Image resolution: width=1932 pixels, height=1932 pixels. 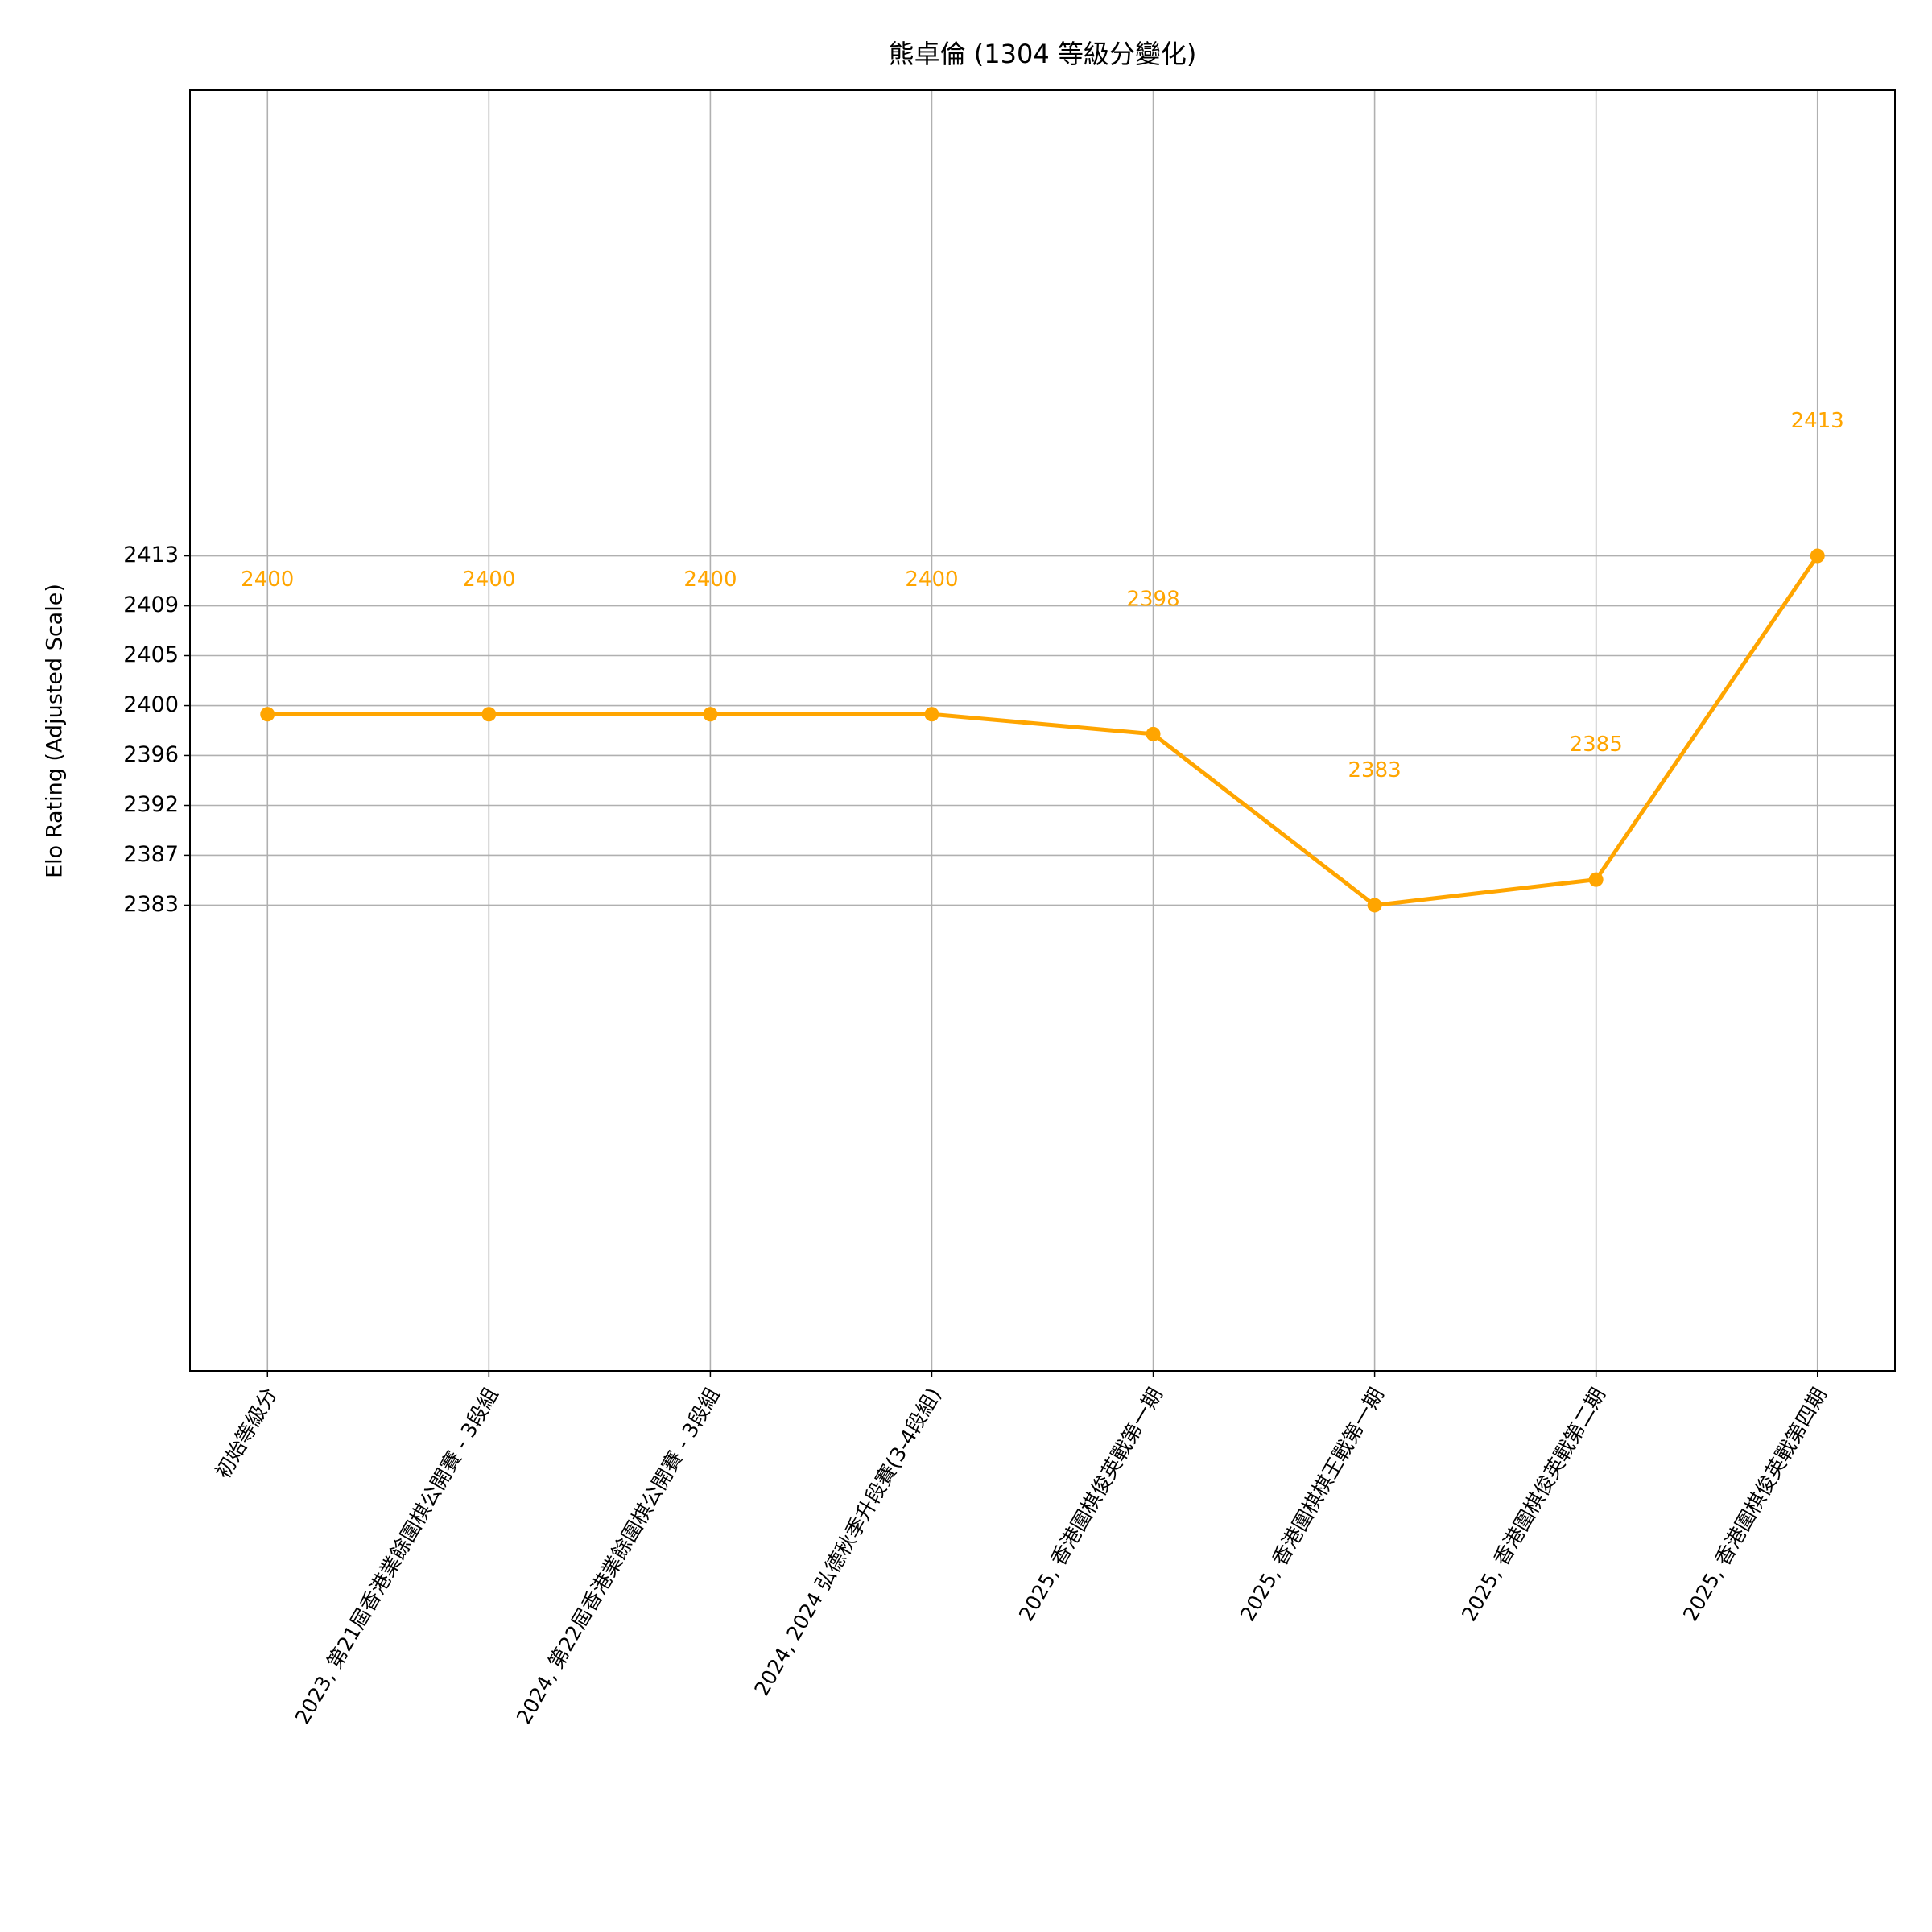 I want to click on y-tick-label: 2413, so click(x=151, y=555).